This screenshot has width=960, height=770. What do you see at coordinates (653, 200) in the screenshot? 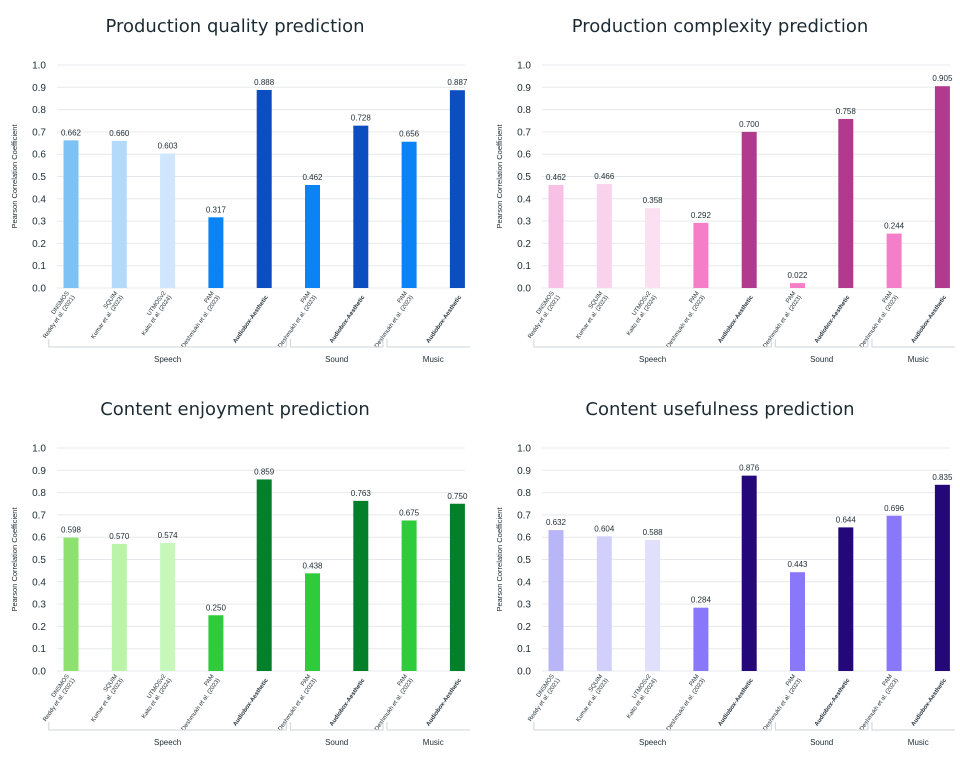
I see `value-label: 0.358` at bounding box center [653, 200].